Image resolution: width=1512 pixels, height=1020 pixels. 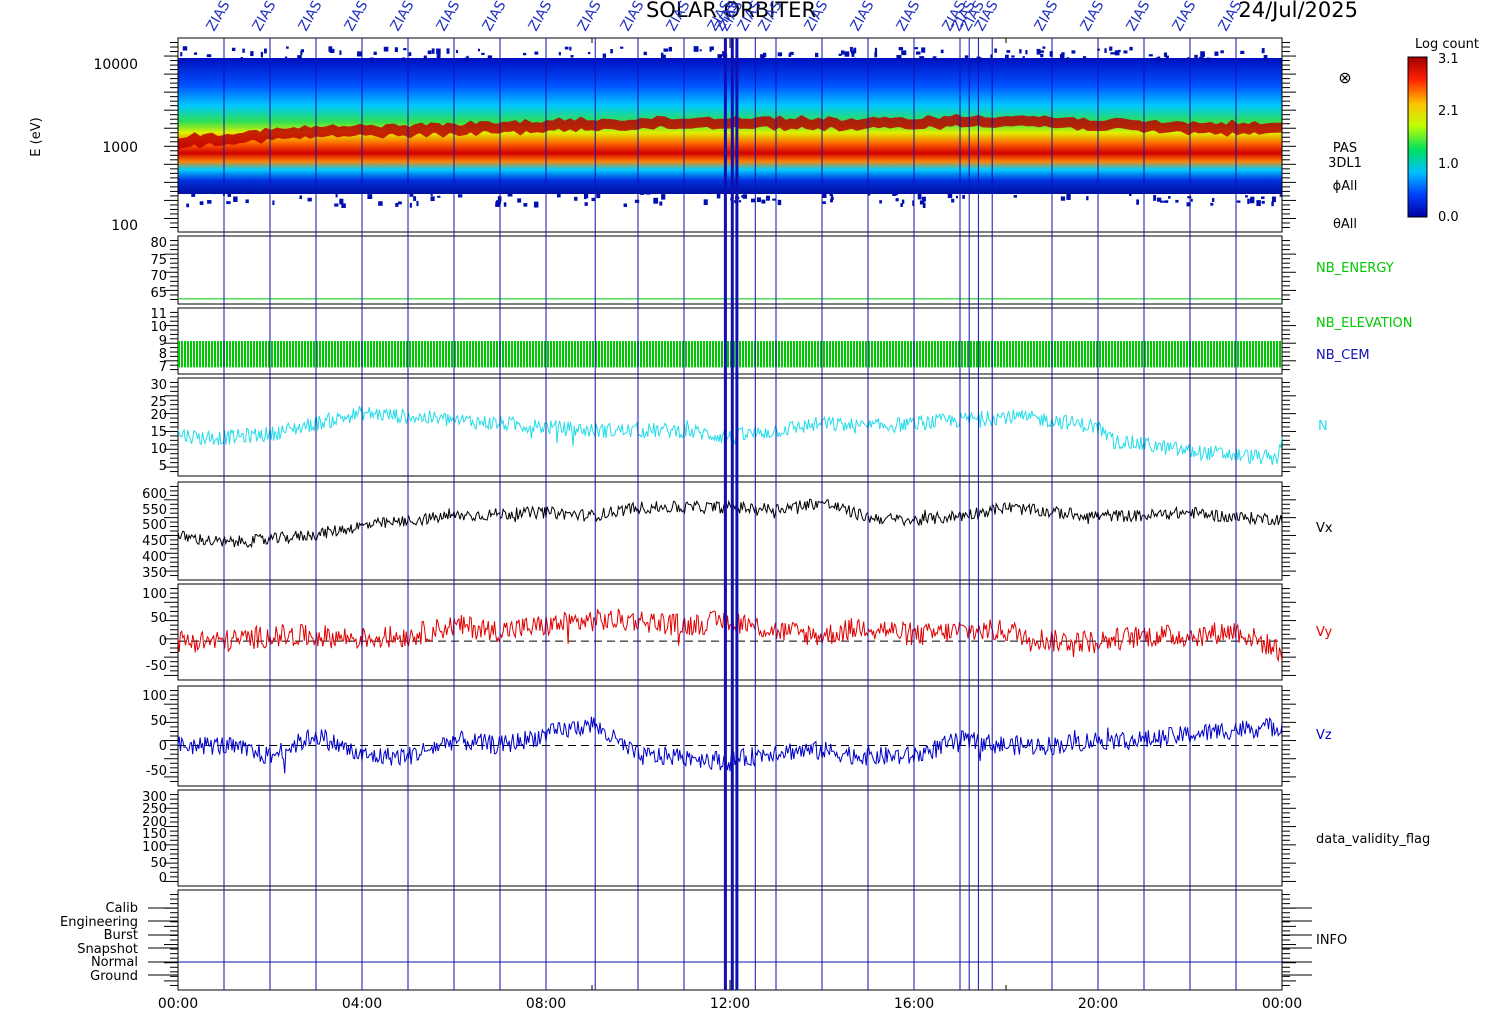 I want to click on vz-tick-label: -50, so click(x=156, y=771).